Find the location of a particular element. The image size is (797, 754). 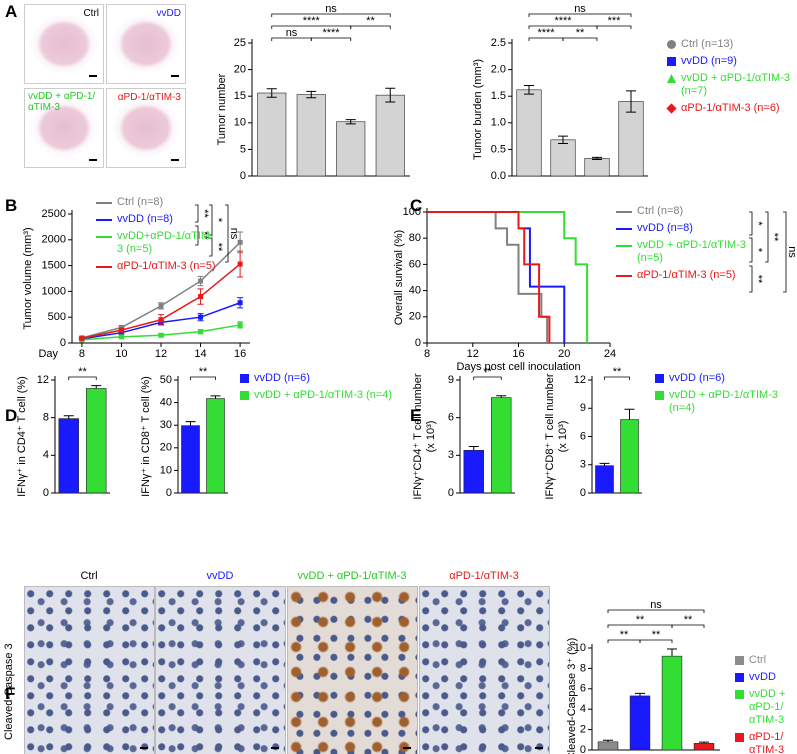

legend-label: vvDD (n=8) is located at coordinates (145, 219).